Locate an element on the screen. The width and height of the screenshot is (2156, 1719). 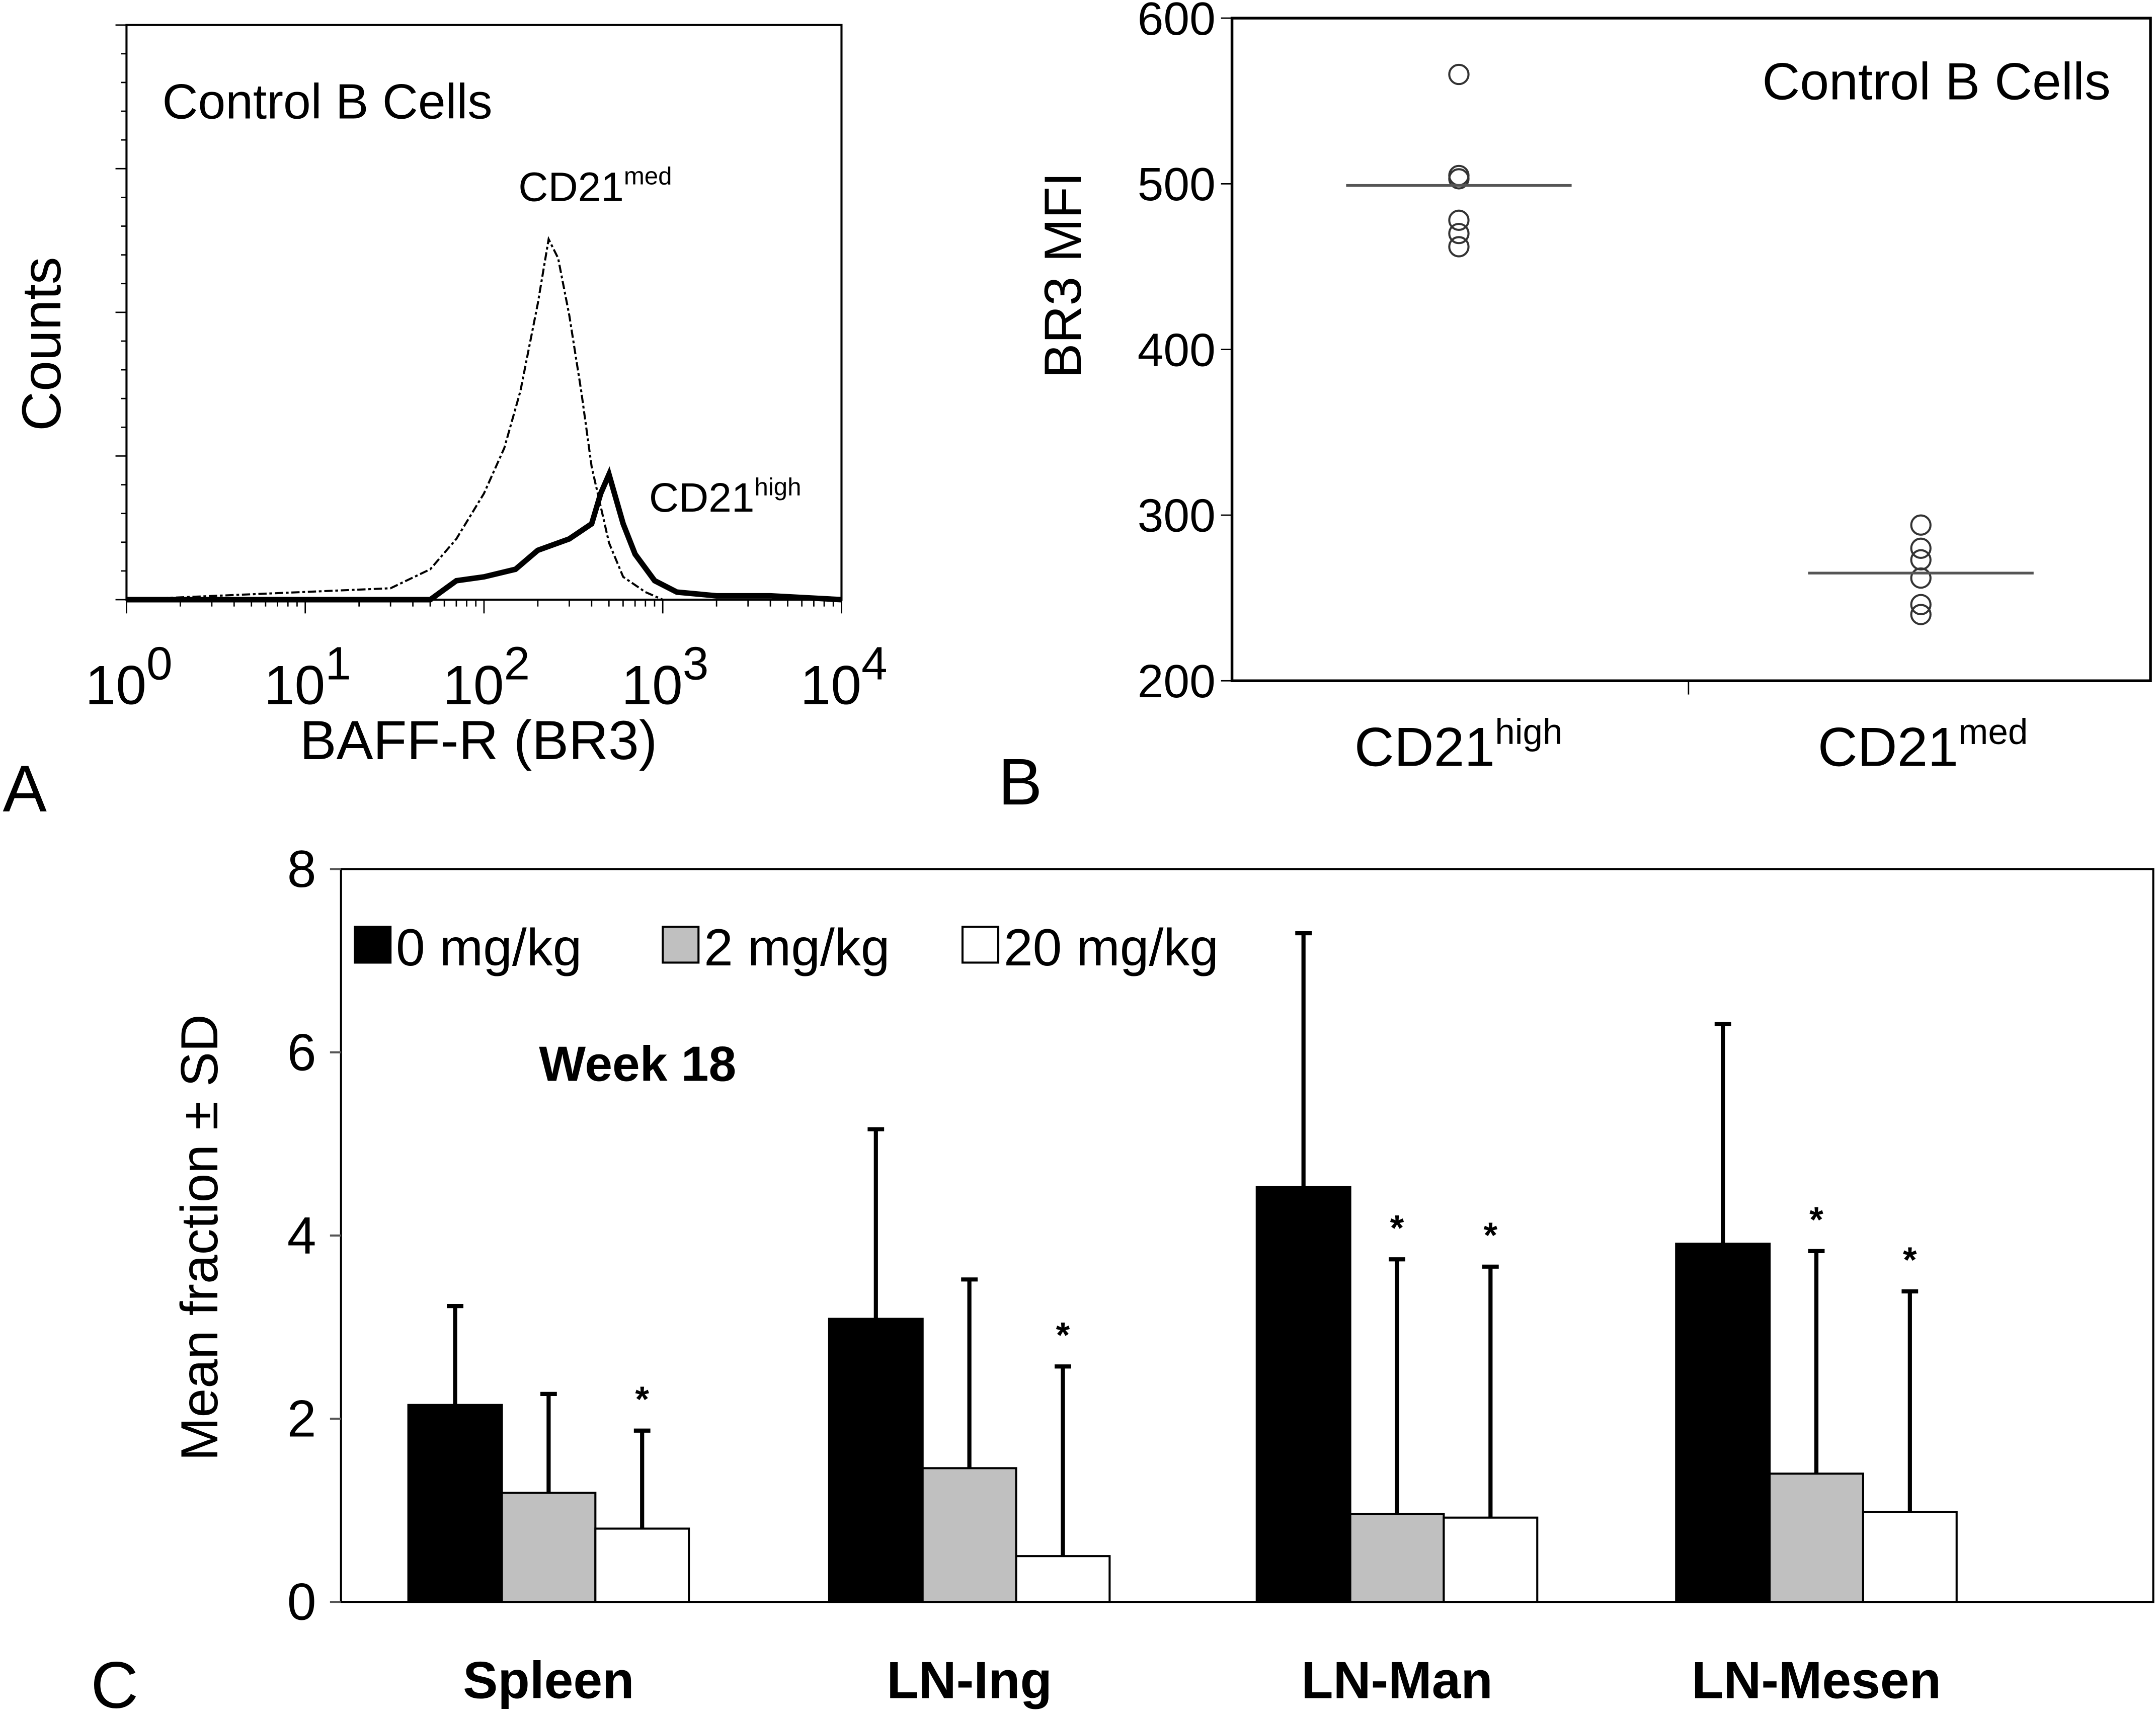
y-tick-label: 8 is located at coordinates (301, 869).